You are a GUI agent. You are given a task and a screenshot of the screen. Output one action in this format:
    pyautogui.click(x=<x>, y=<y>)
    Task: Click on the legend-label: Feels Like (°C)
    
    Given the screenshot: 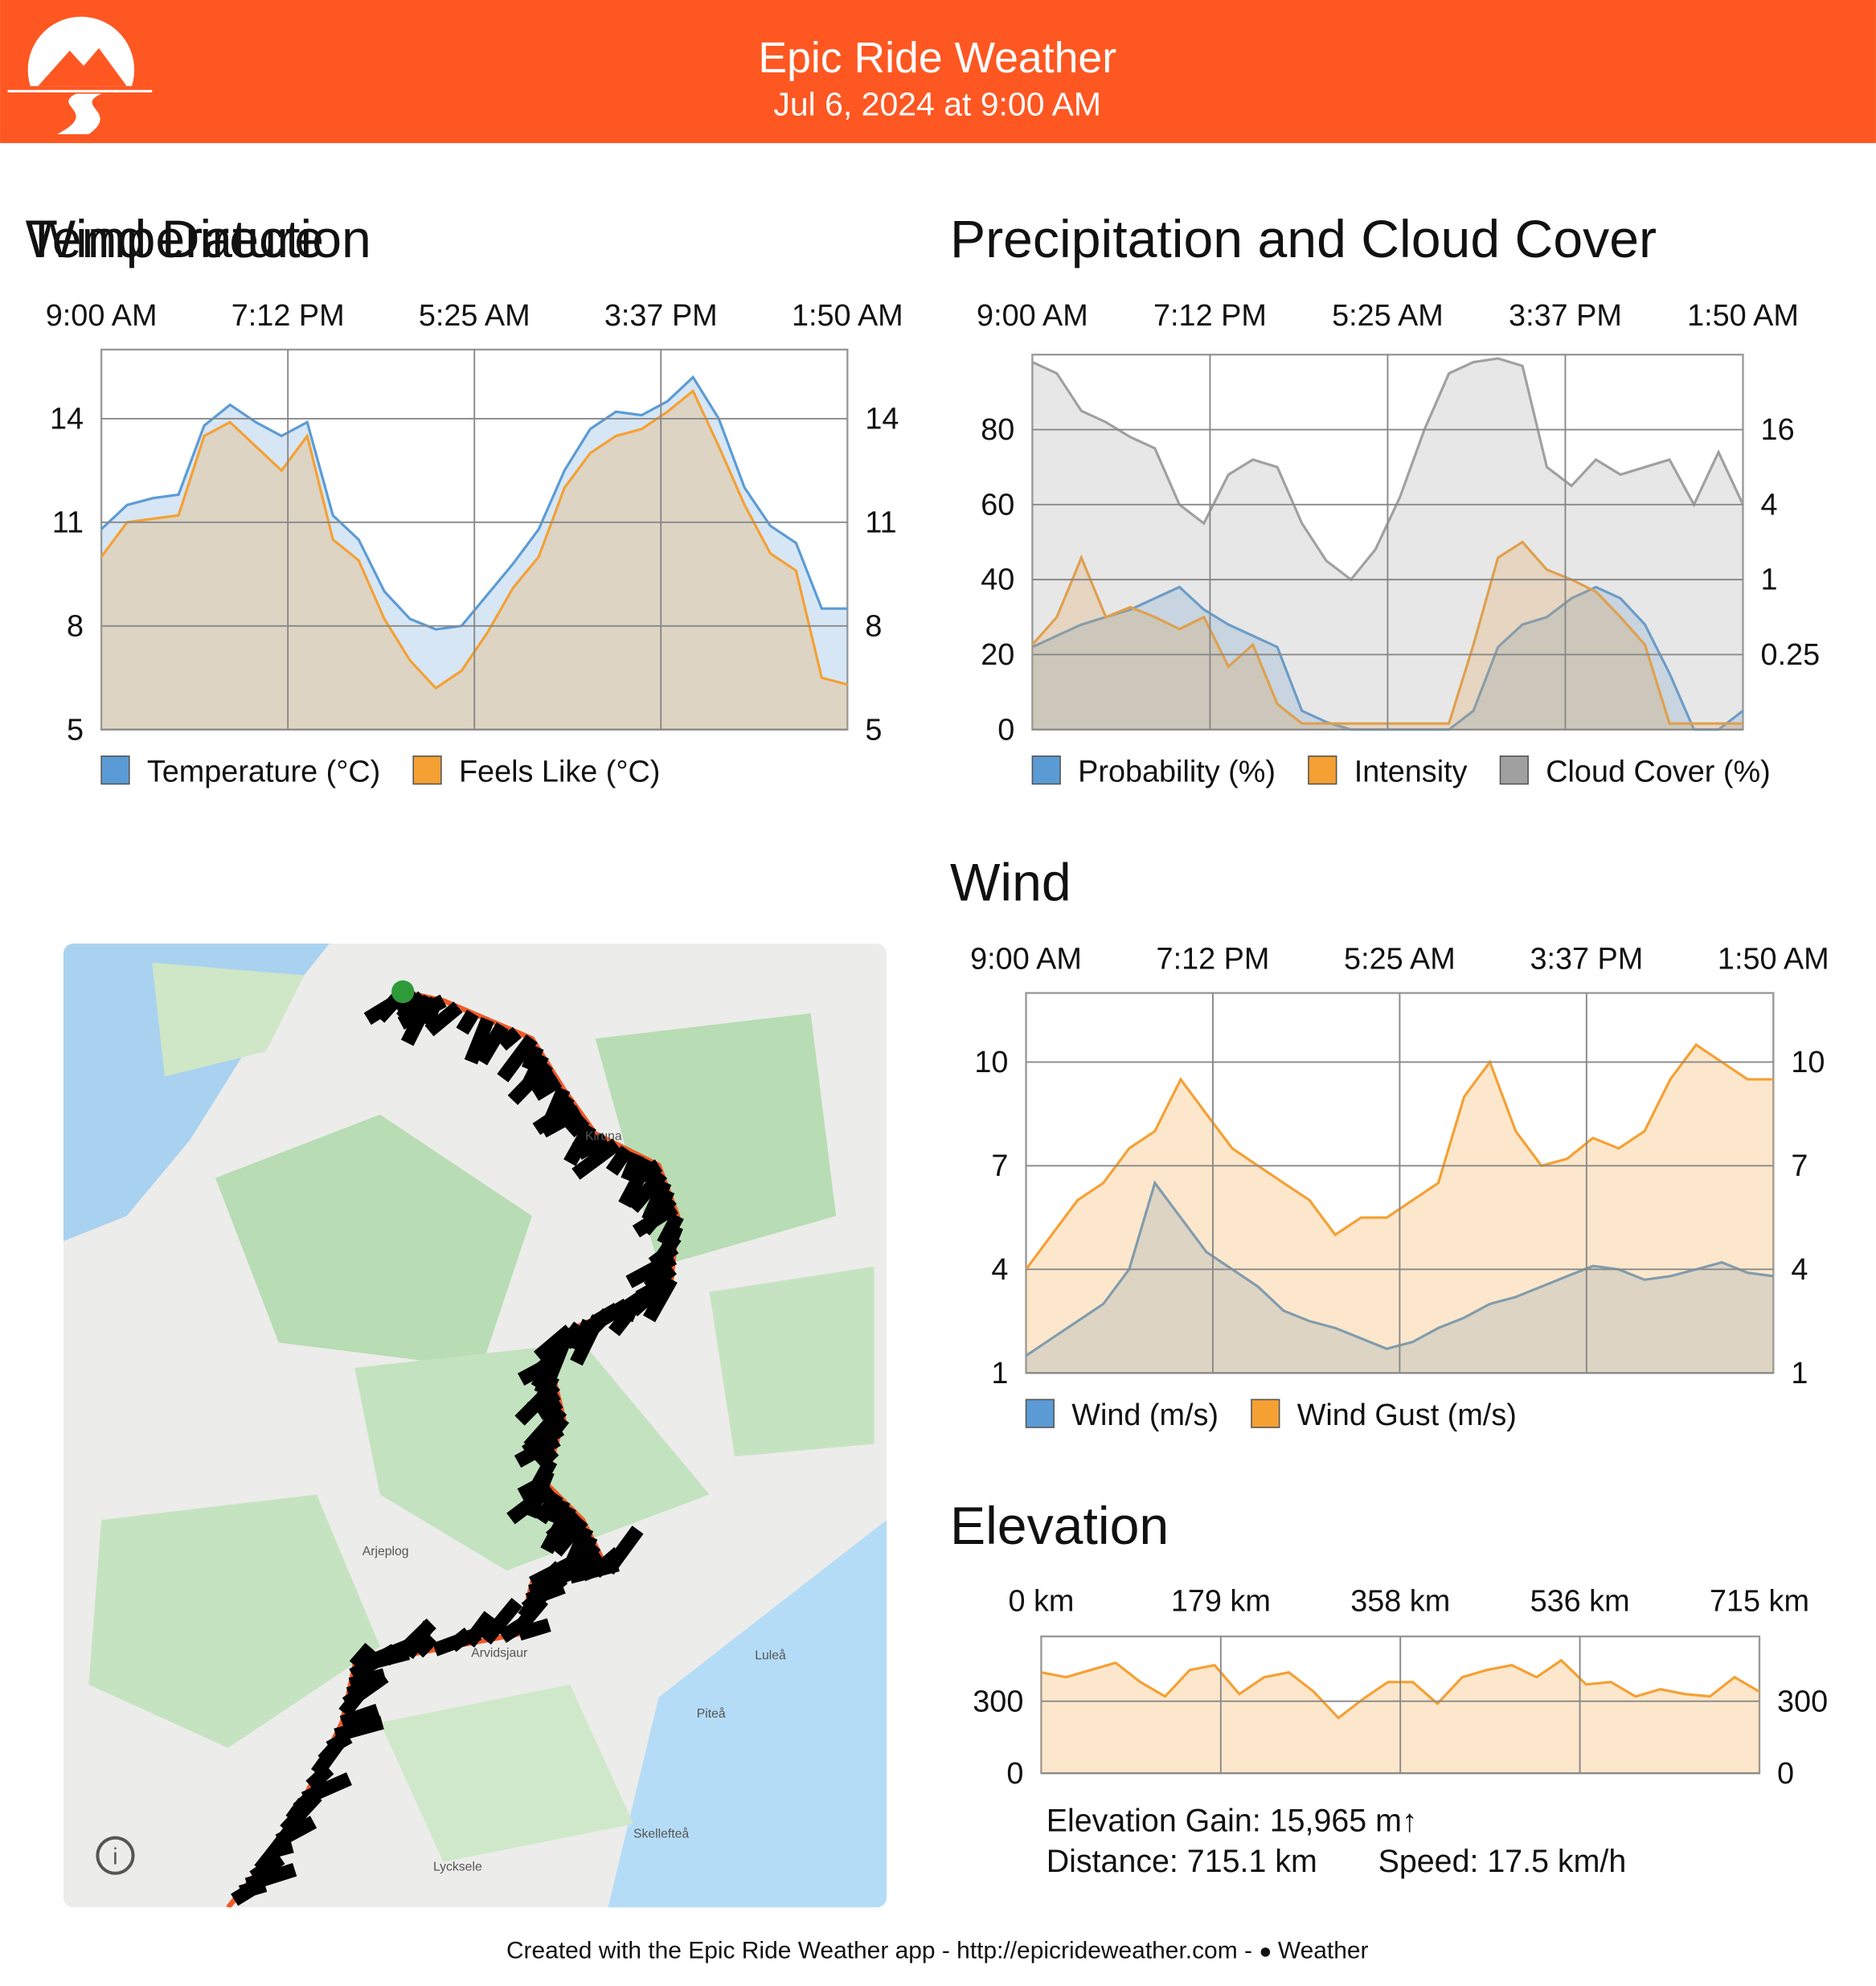 What is the action you would take?
    pyautogui.click(x=559, y=771)
    